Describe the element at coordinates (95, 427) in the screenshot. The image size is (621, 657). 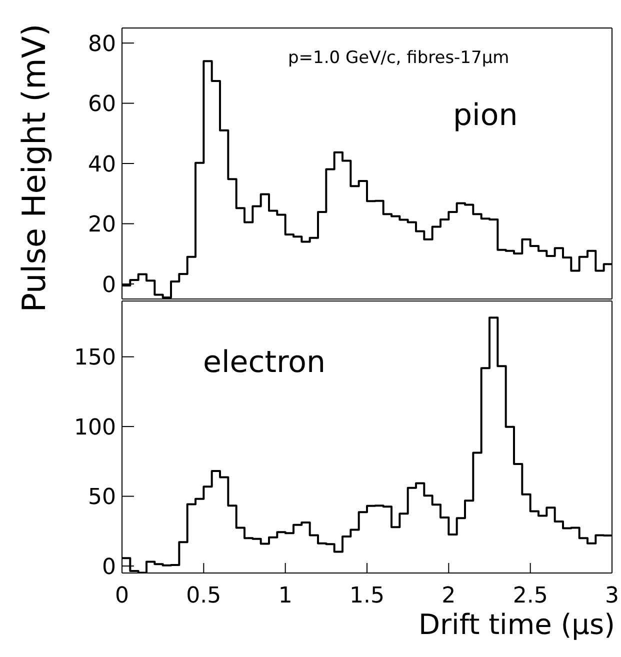
I see `y-tick-label: 100` at that location.